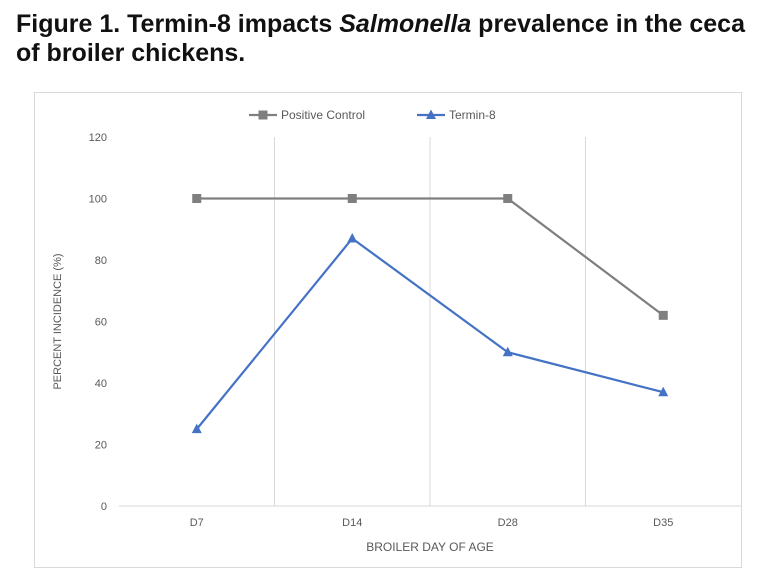 The image size is (766, 580). What do you see at coordinates (663, 523) in the screenshot?
I see `x-tick-label: D35` at bounding box center [663, 523].